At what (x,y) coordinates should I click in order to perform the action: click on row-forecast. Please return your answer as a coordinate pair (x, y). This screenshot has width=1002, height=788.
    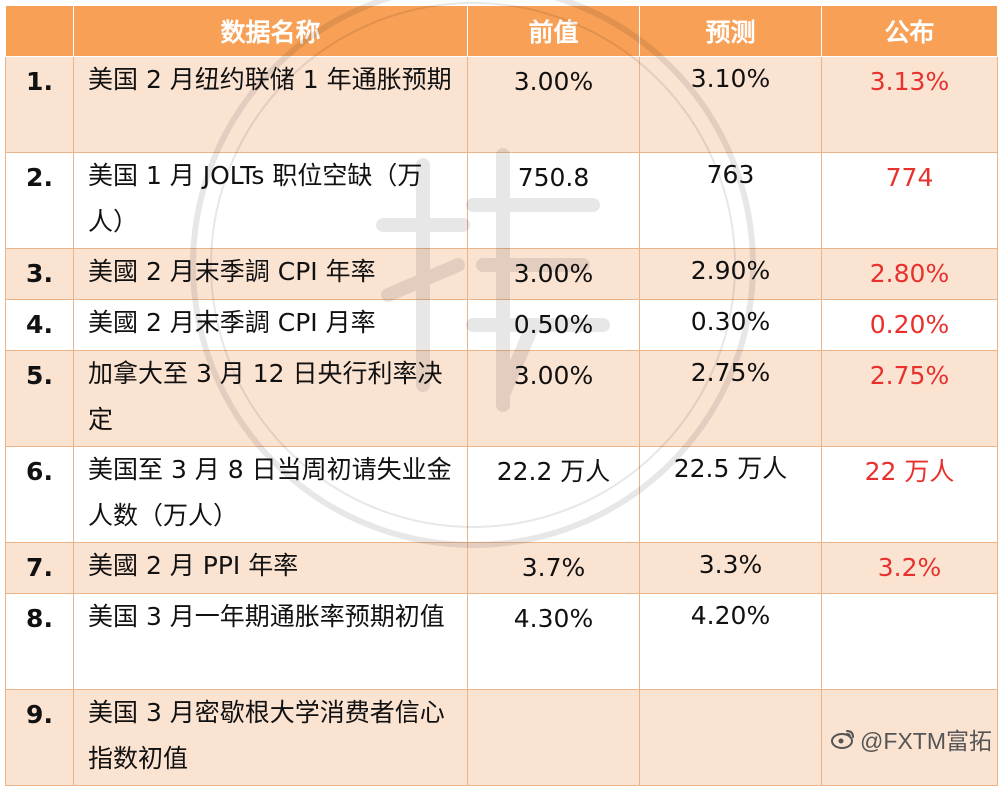
    Looking at the image, I should click on (730, 737).